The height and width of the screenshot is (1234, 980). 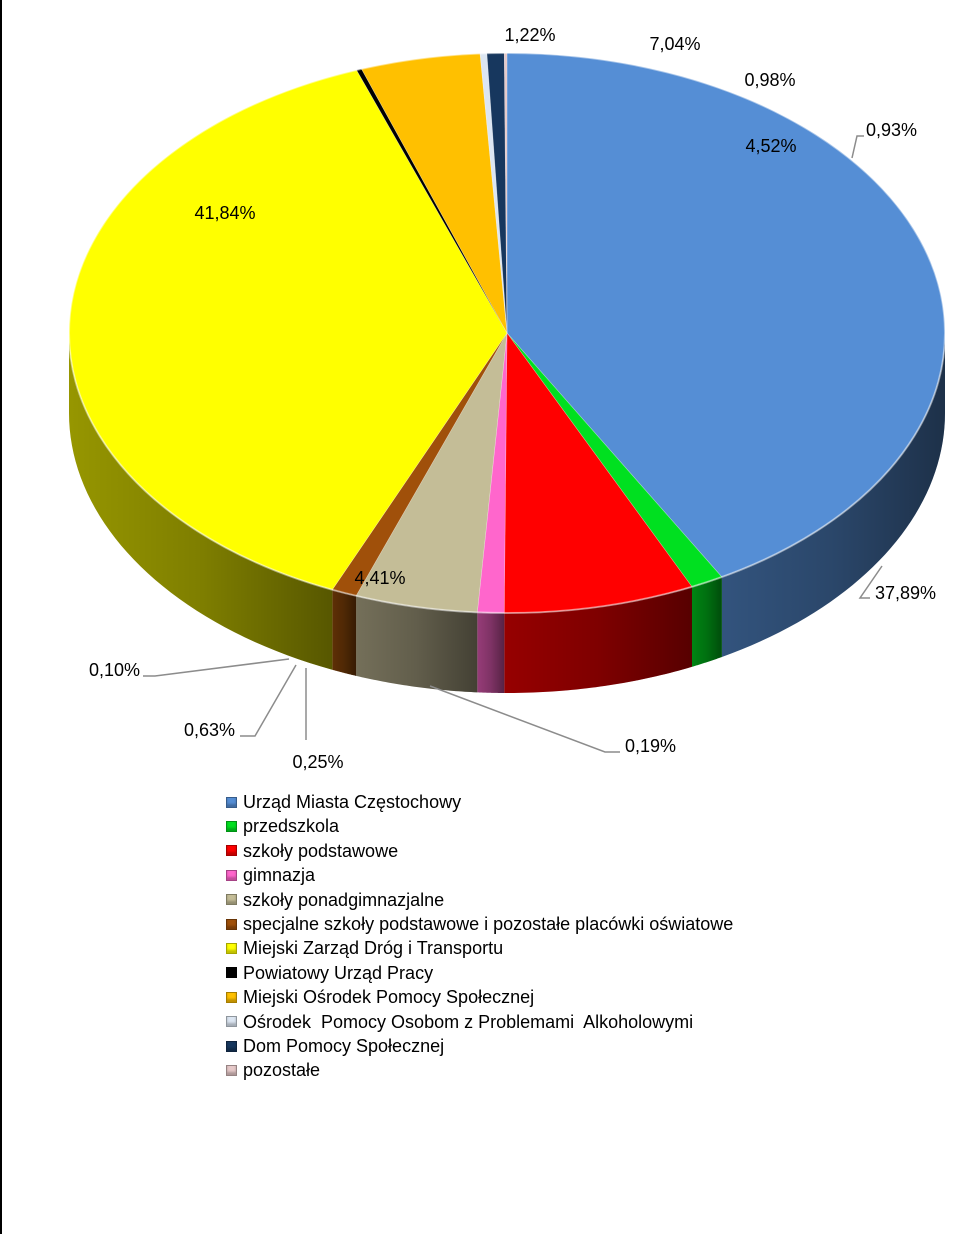 What do you see at coordinates (431, 472) in the screenshot?
I see `pie-slice-szkoly-ponadgimnazjalne` at bounding box center [431, 472].